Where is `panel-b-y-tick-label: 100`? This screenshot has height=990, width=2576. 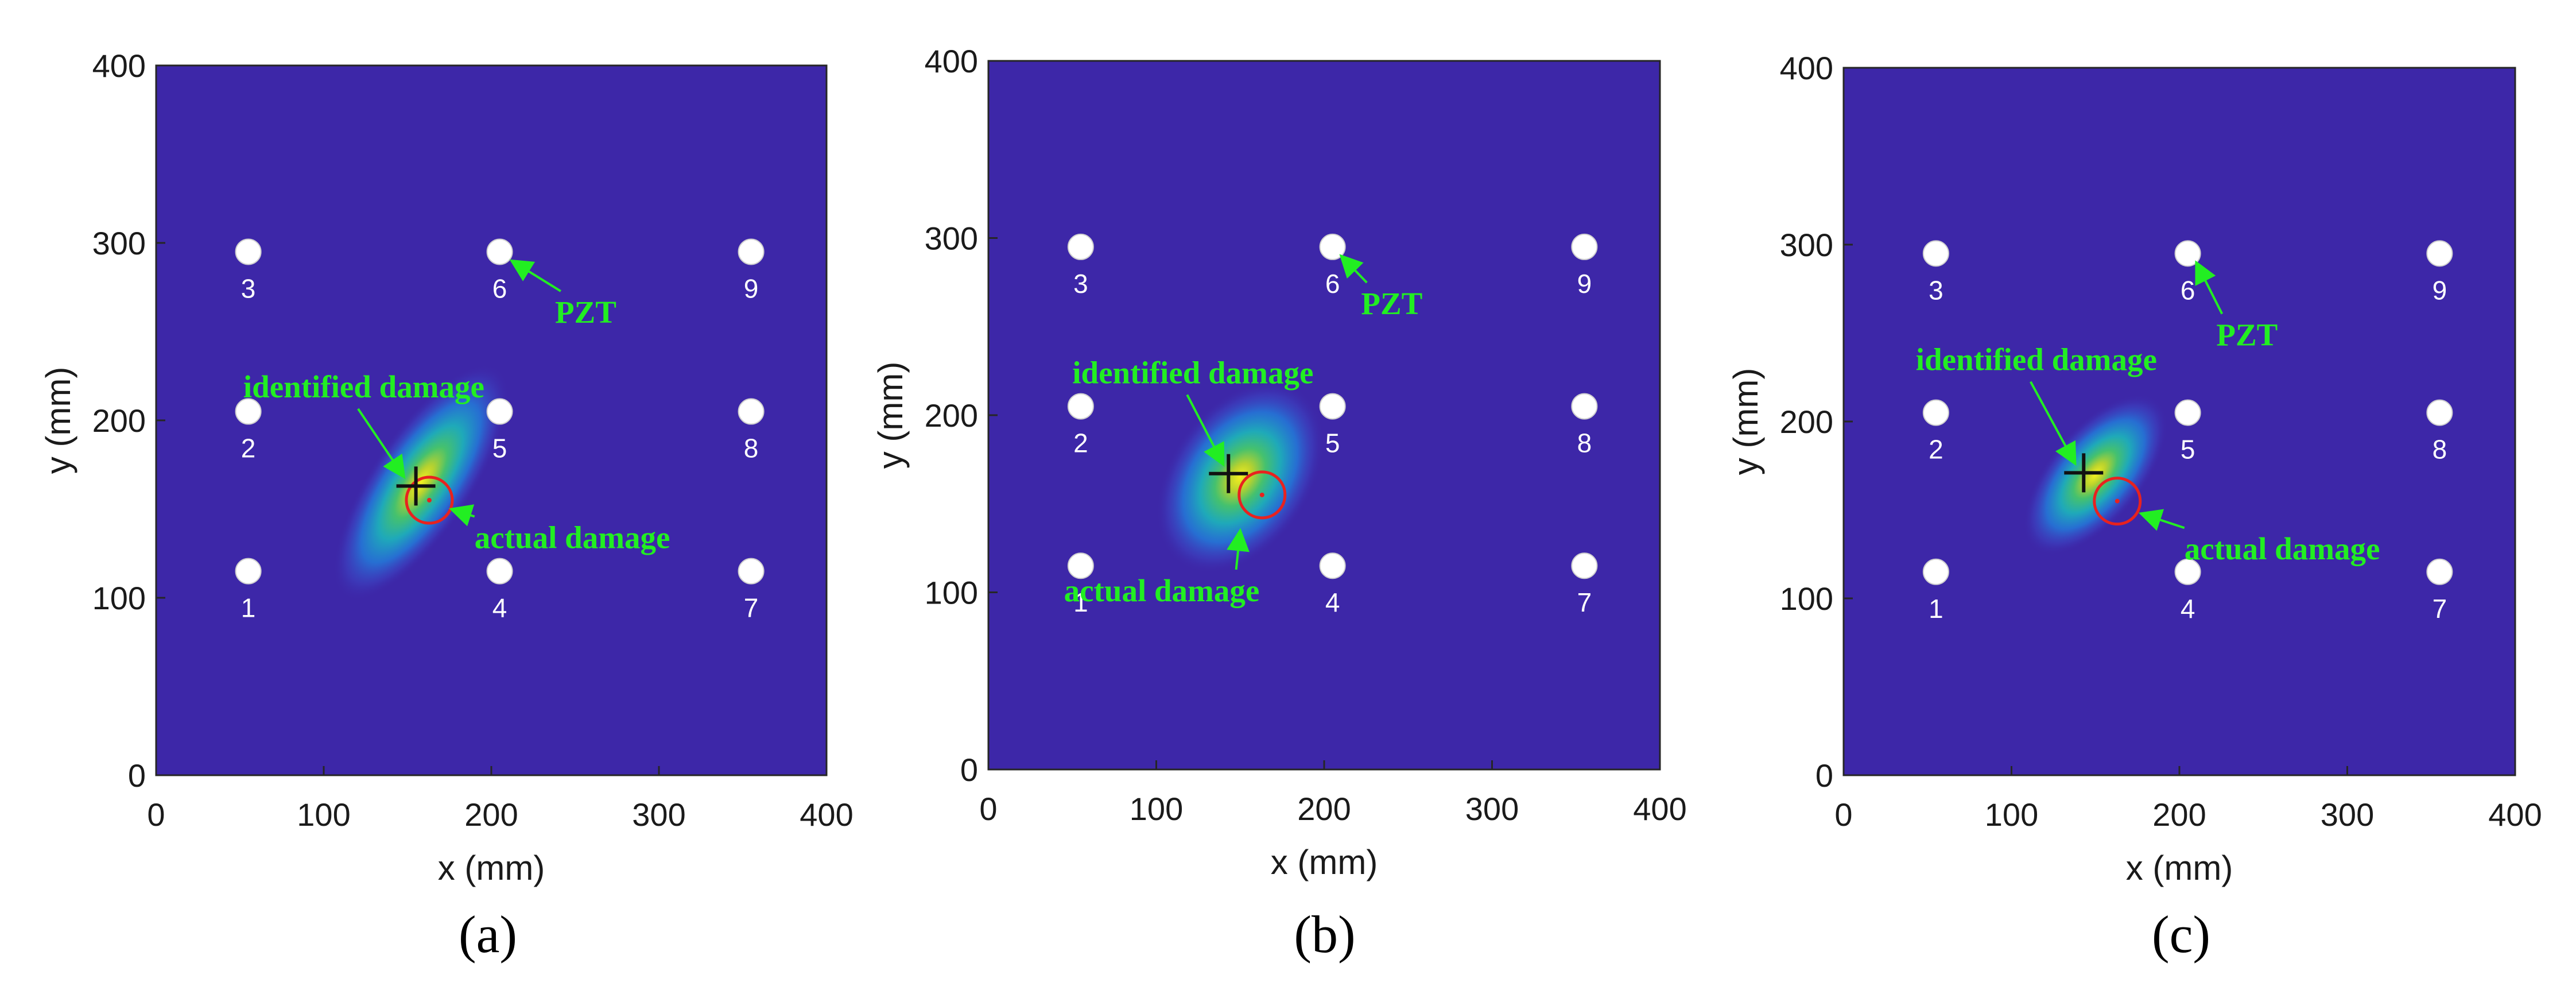
panel-b-y-tick-label: 100 is located at coordinates (951, 593).